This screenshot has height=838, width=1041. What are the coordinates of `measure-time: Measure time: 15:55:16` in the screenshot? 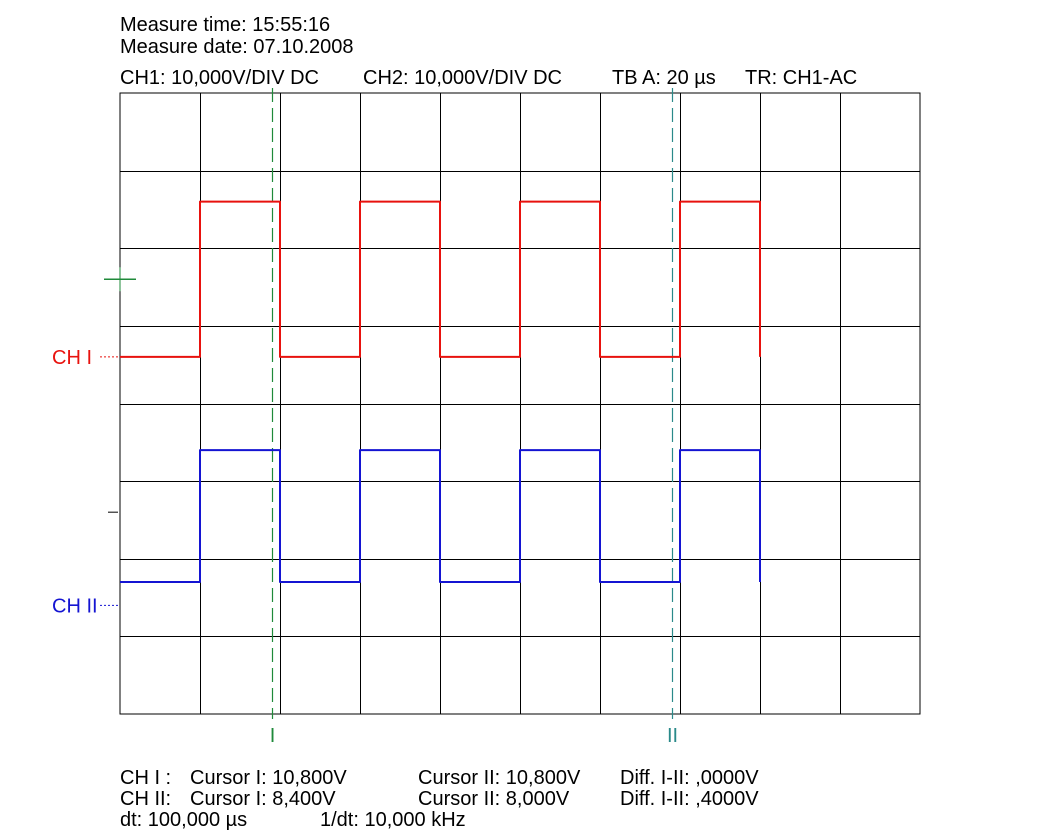 It's located at (225, 25).